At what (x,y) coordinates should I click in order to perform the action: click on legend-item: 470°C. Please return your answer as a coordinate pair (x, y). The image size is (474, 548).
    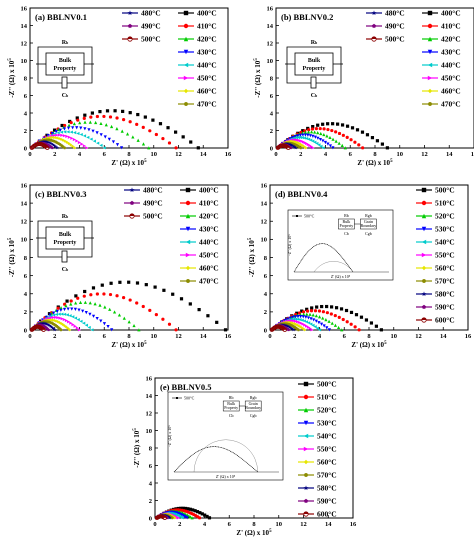
    Looking at the image, I should click on (197, 104).